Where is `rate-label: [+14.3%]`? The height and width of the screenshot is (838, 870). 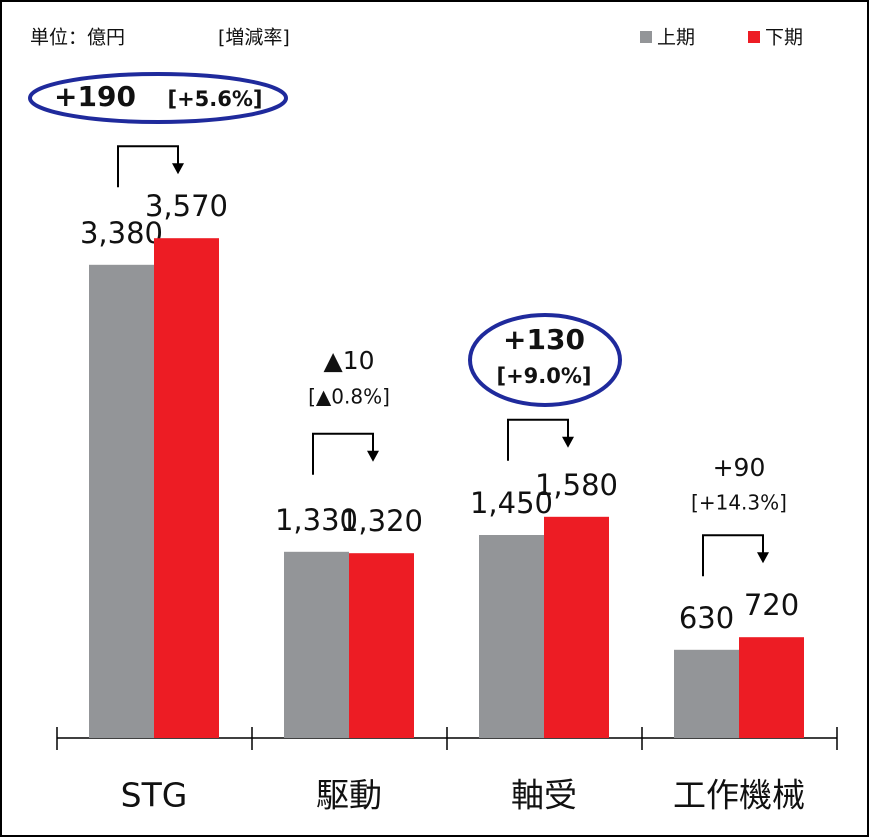
rate-label: [+14.3%] is located at coordinates (739, 503).